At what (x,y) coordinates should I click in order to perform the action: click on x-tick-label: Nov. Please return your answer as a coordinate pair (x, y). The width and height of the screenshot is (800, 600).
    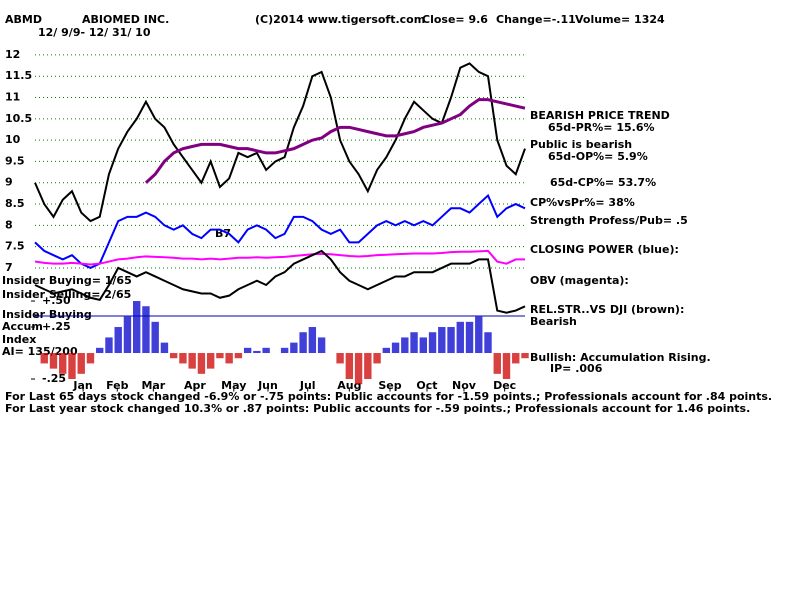
    Looking at the image, I should click on (464, 385).